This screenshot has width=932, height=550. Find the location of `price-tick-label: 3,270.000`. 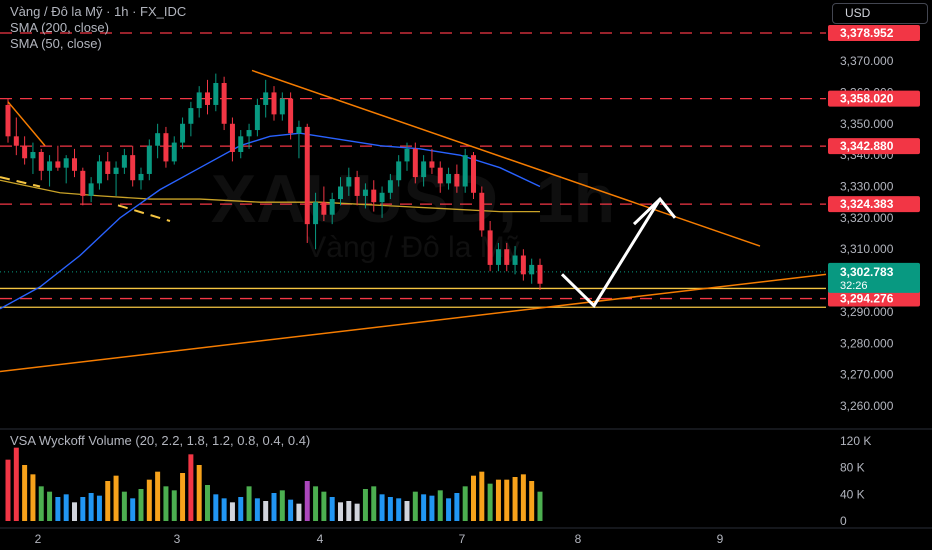

price-tick-label: 3,270.000 is located at coordinates (867, 375).